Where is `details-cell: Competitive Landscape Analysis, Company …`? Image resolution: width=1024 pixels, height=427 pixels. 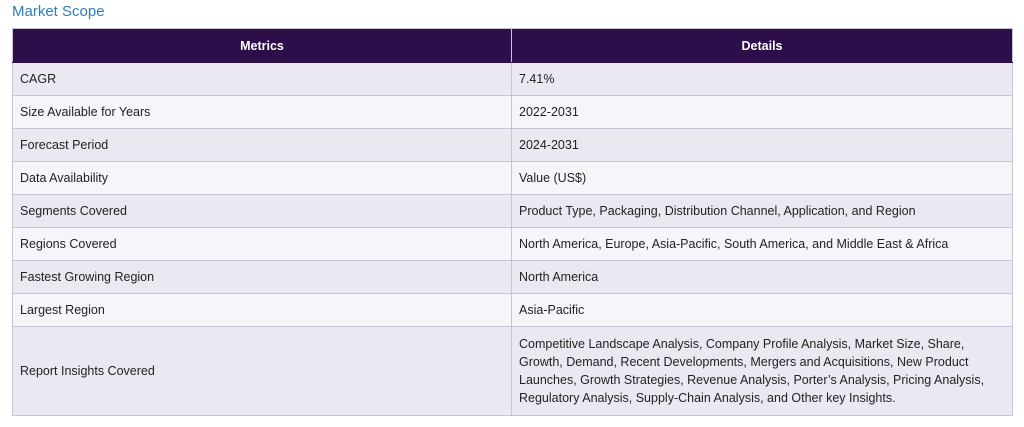
details-cell: Competitive Landscape Analysis, Company … is located at coordinates (762, 371).